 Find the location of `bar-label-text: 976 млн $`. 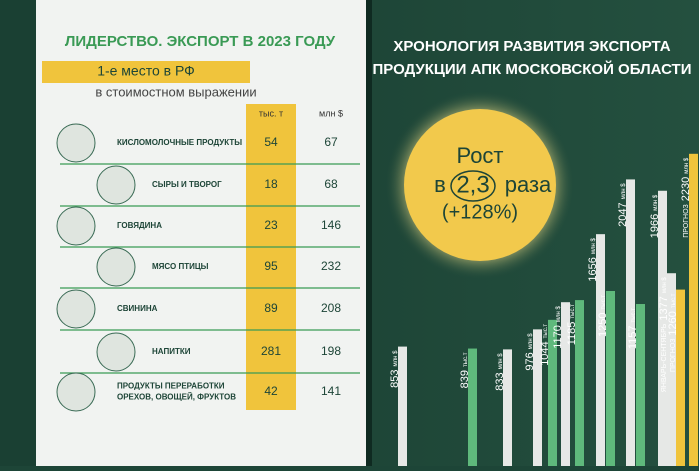

bar-label-text: 976 млн $ is located at coordinates (530, 352).